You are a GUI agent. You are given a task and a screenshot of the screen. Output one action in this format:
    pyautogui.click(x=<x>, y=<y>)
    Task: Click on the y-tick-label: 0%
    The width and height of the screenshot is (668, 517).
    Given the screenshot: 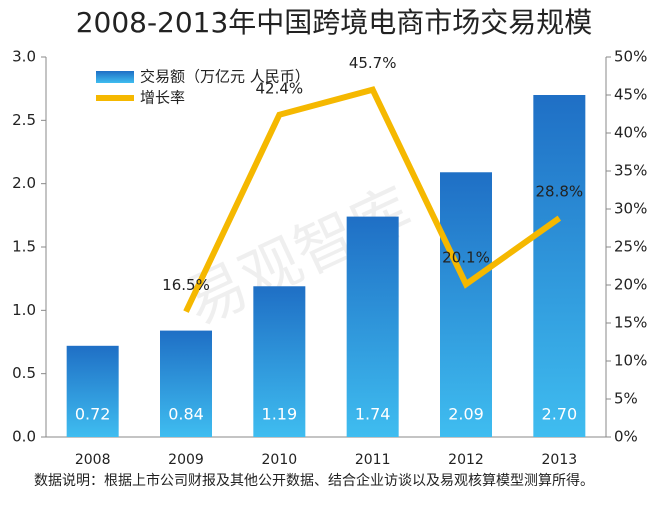 What is the action you would take?
    pyautogui.click(x=626, y=437)
    